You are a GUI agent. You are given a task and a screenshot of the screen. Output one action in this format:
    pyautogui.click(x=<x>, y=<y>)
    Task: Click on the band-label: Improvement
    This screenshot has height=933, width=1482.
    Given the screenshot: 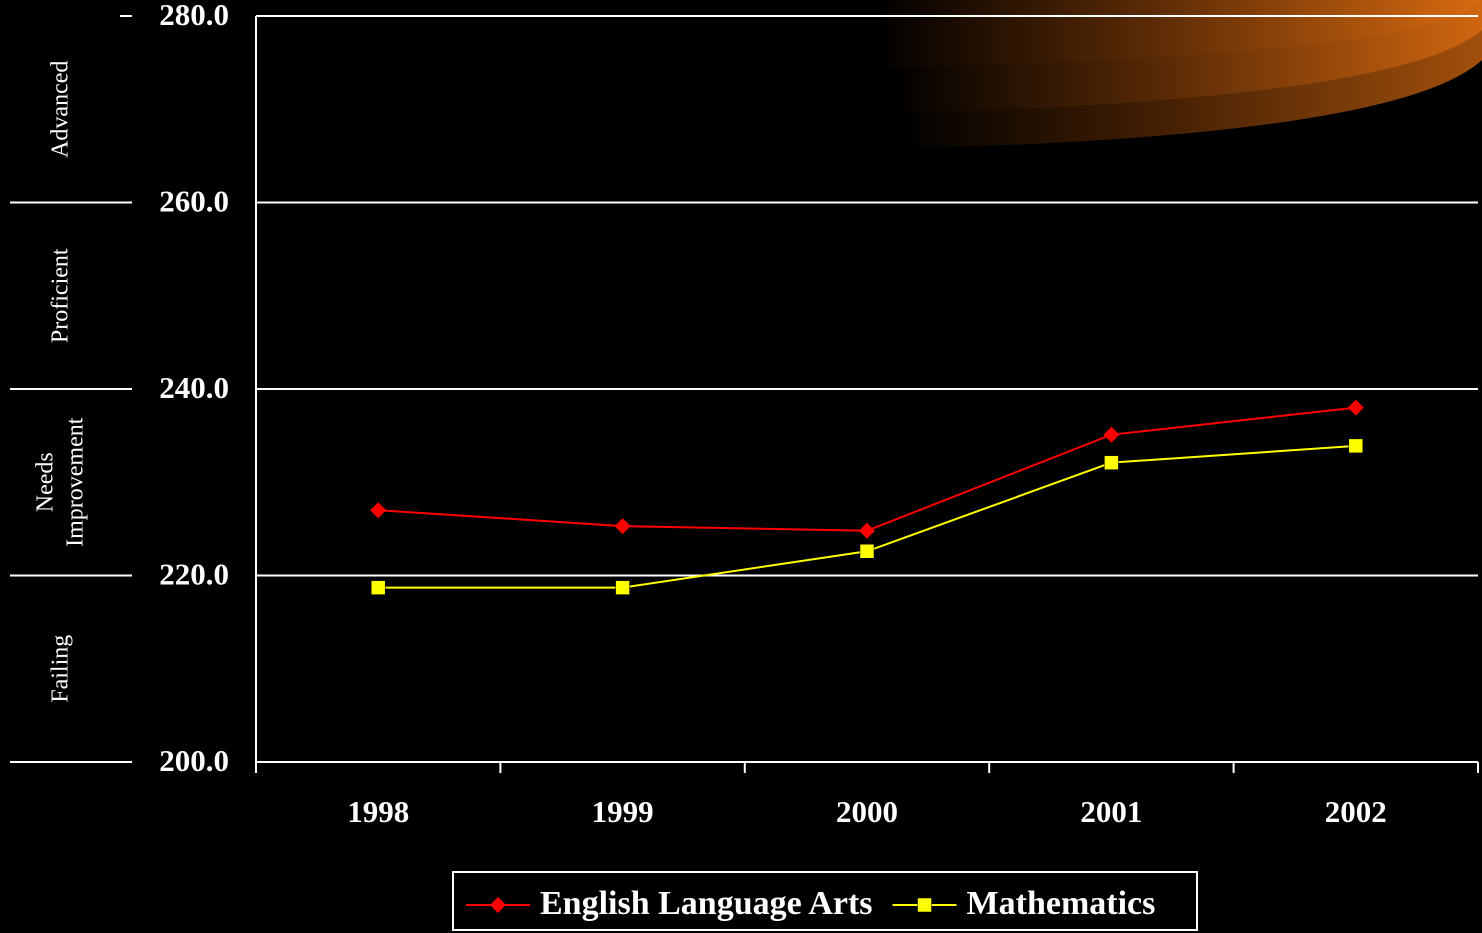 What is the action you would take?
    pyautogui.click(x=76, y=482)
    